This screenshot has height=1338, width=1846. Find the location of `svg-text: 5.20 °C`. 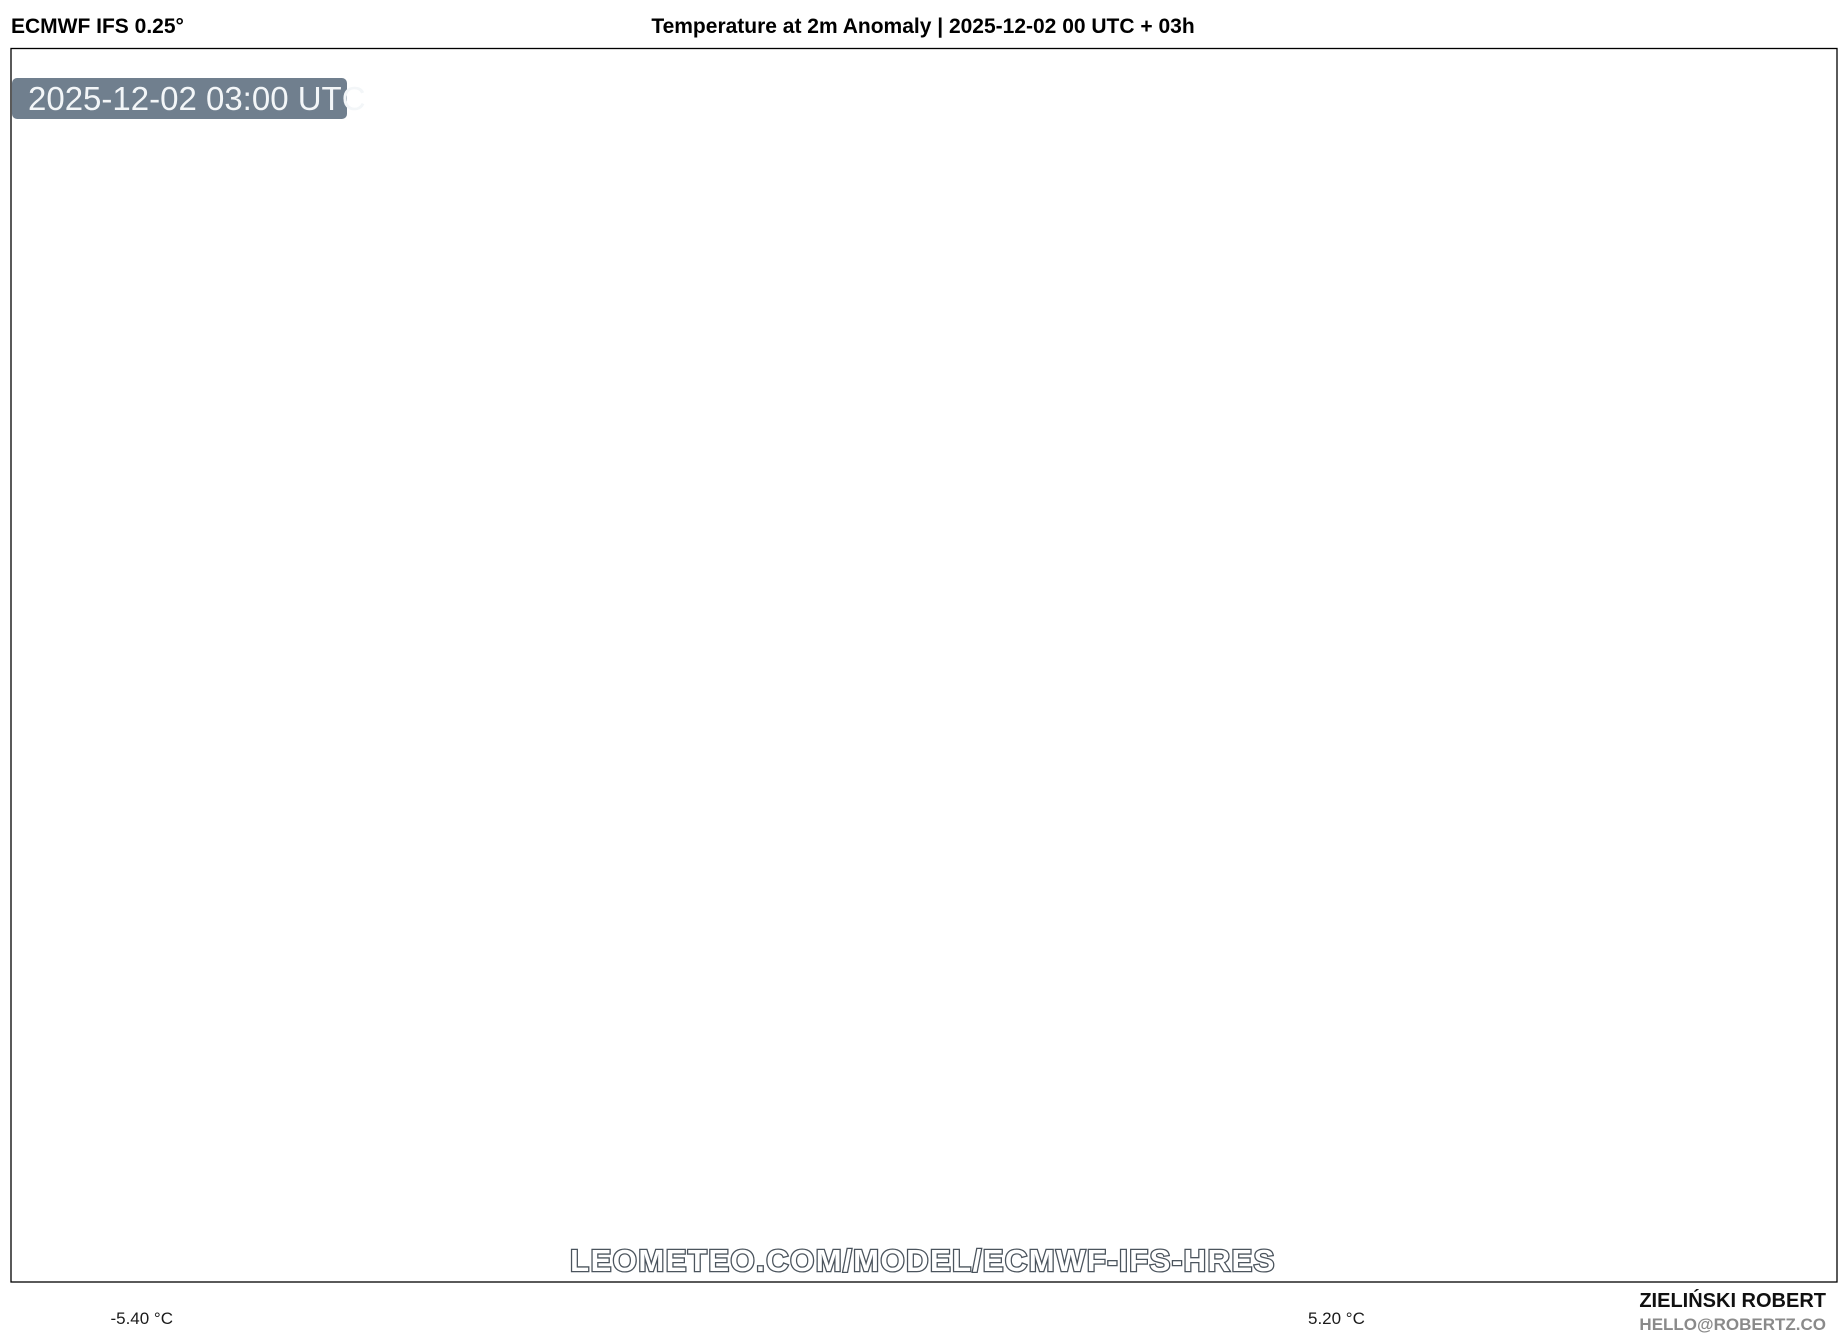

svg-text: 5.20 °C is located at coordinates (1336, 1318).